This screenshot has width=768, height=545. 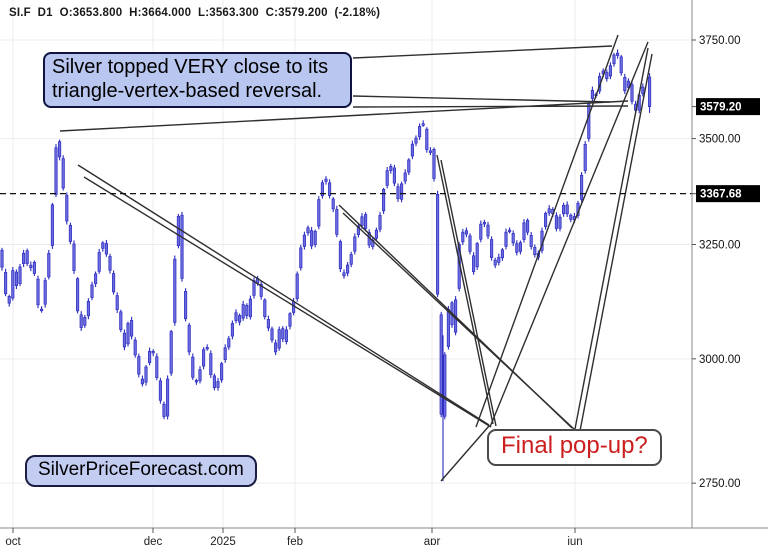 What do you see at coordinates (616, 242) in the screenshot?
I see `trendline-ascending-3b` at bounding box center [616, 242].